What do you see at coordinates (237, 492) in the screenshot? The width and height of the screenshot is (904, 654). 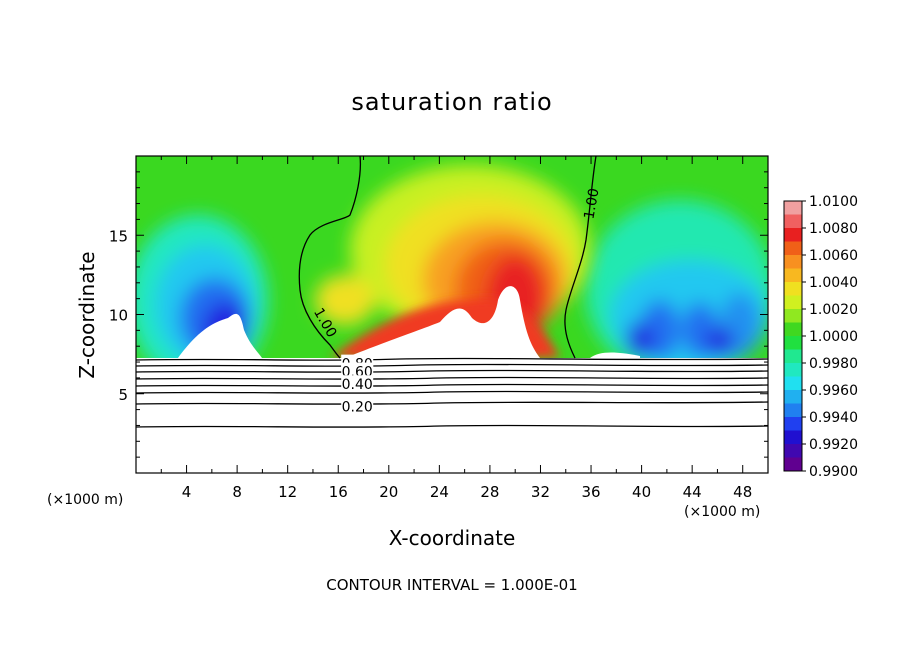 I see `x-tick-label: 8` at bounding box center [237, 492].